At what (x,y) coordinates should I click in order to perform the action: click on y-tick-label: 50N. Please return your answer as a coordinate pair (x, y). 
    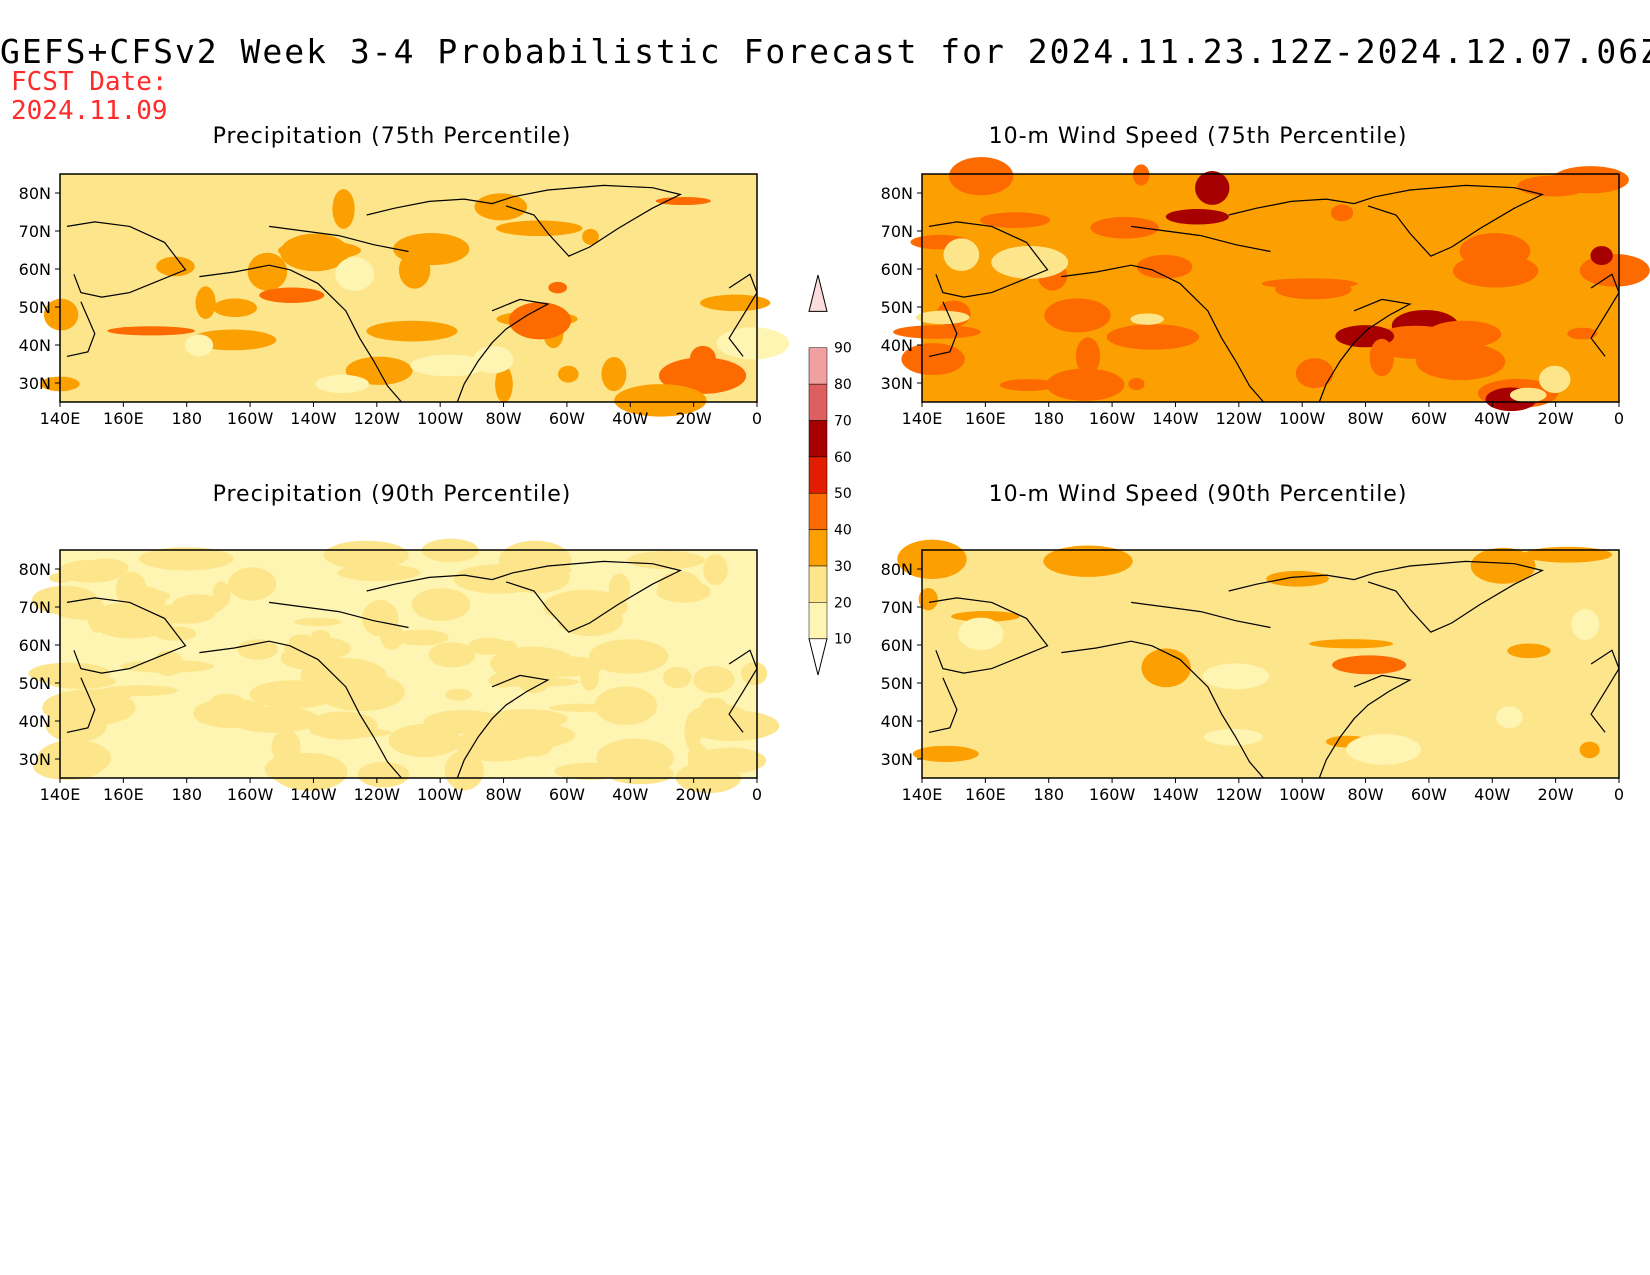
    Looking at the image, I should click on (897, 683).